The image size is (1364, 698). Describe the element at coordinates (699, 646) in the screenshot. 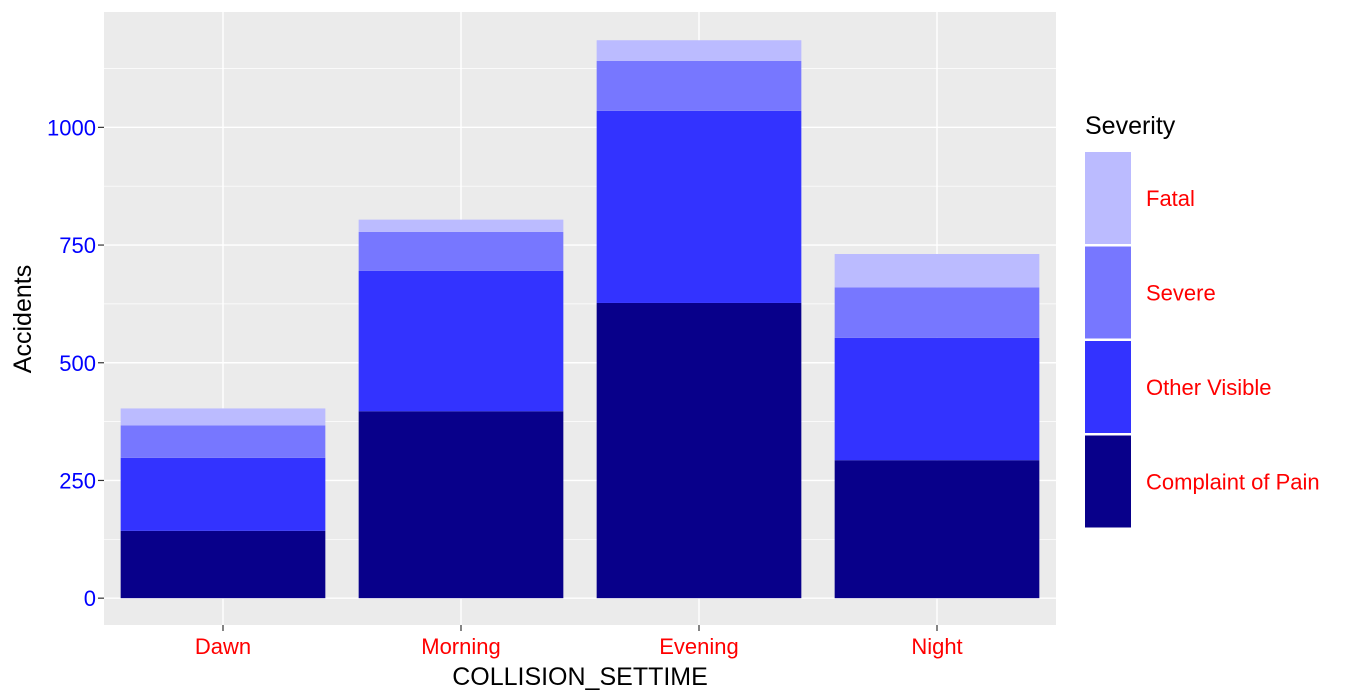

I see `x-tick-label: Evening` at that location.